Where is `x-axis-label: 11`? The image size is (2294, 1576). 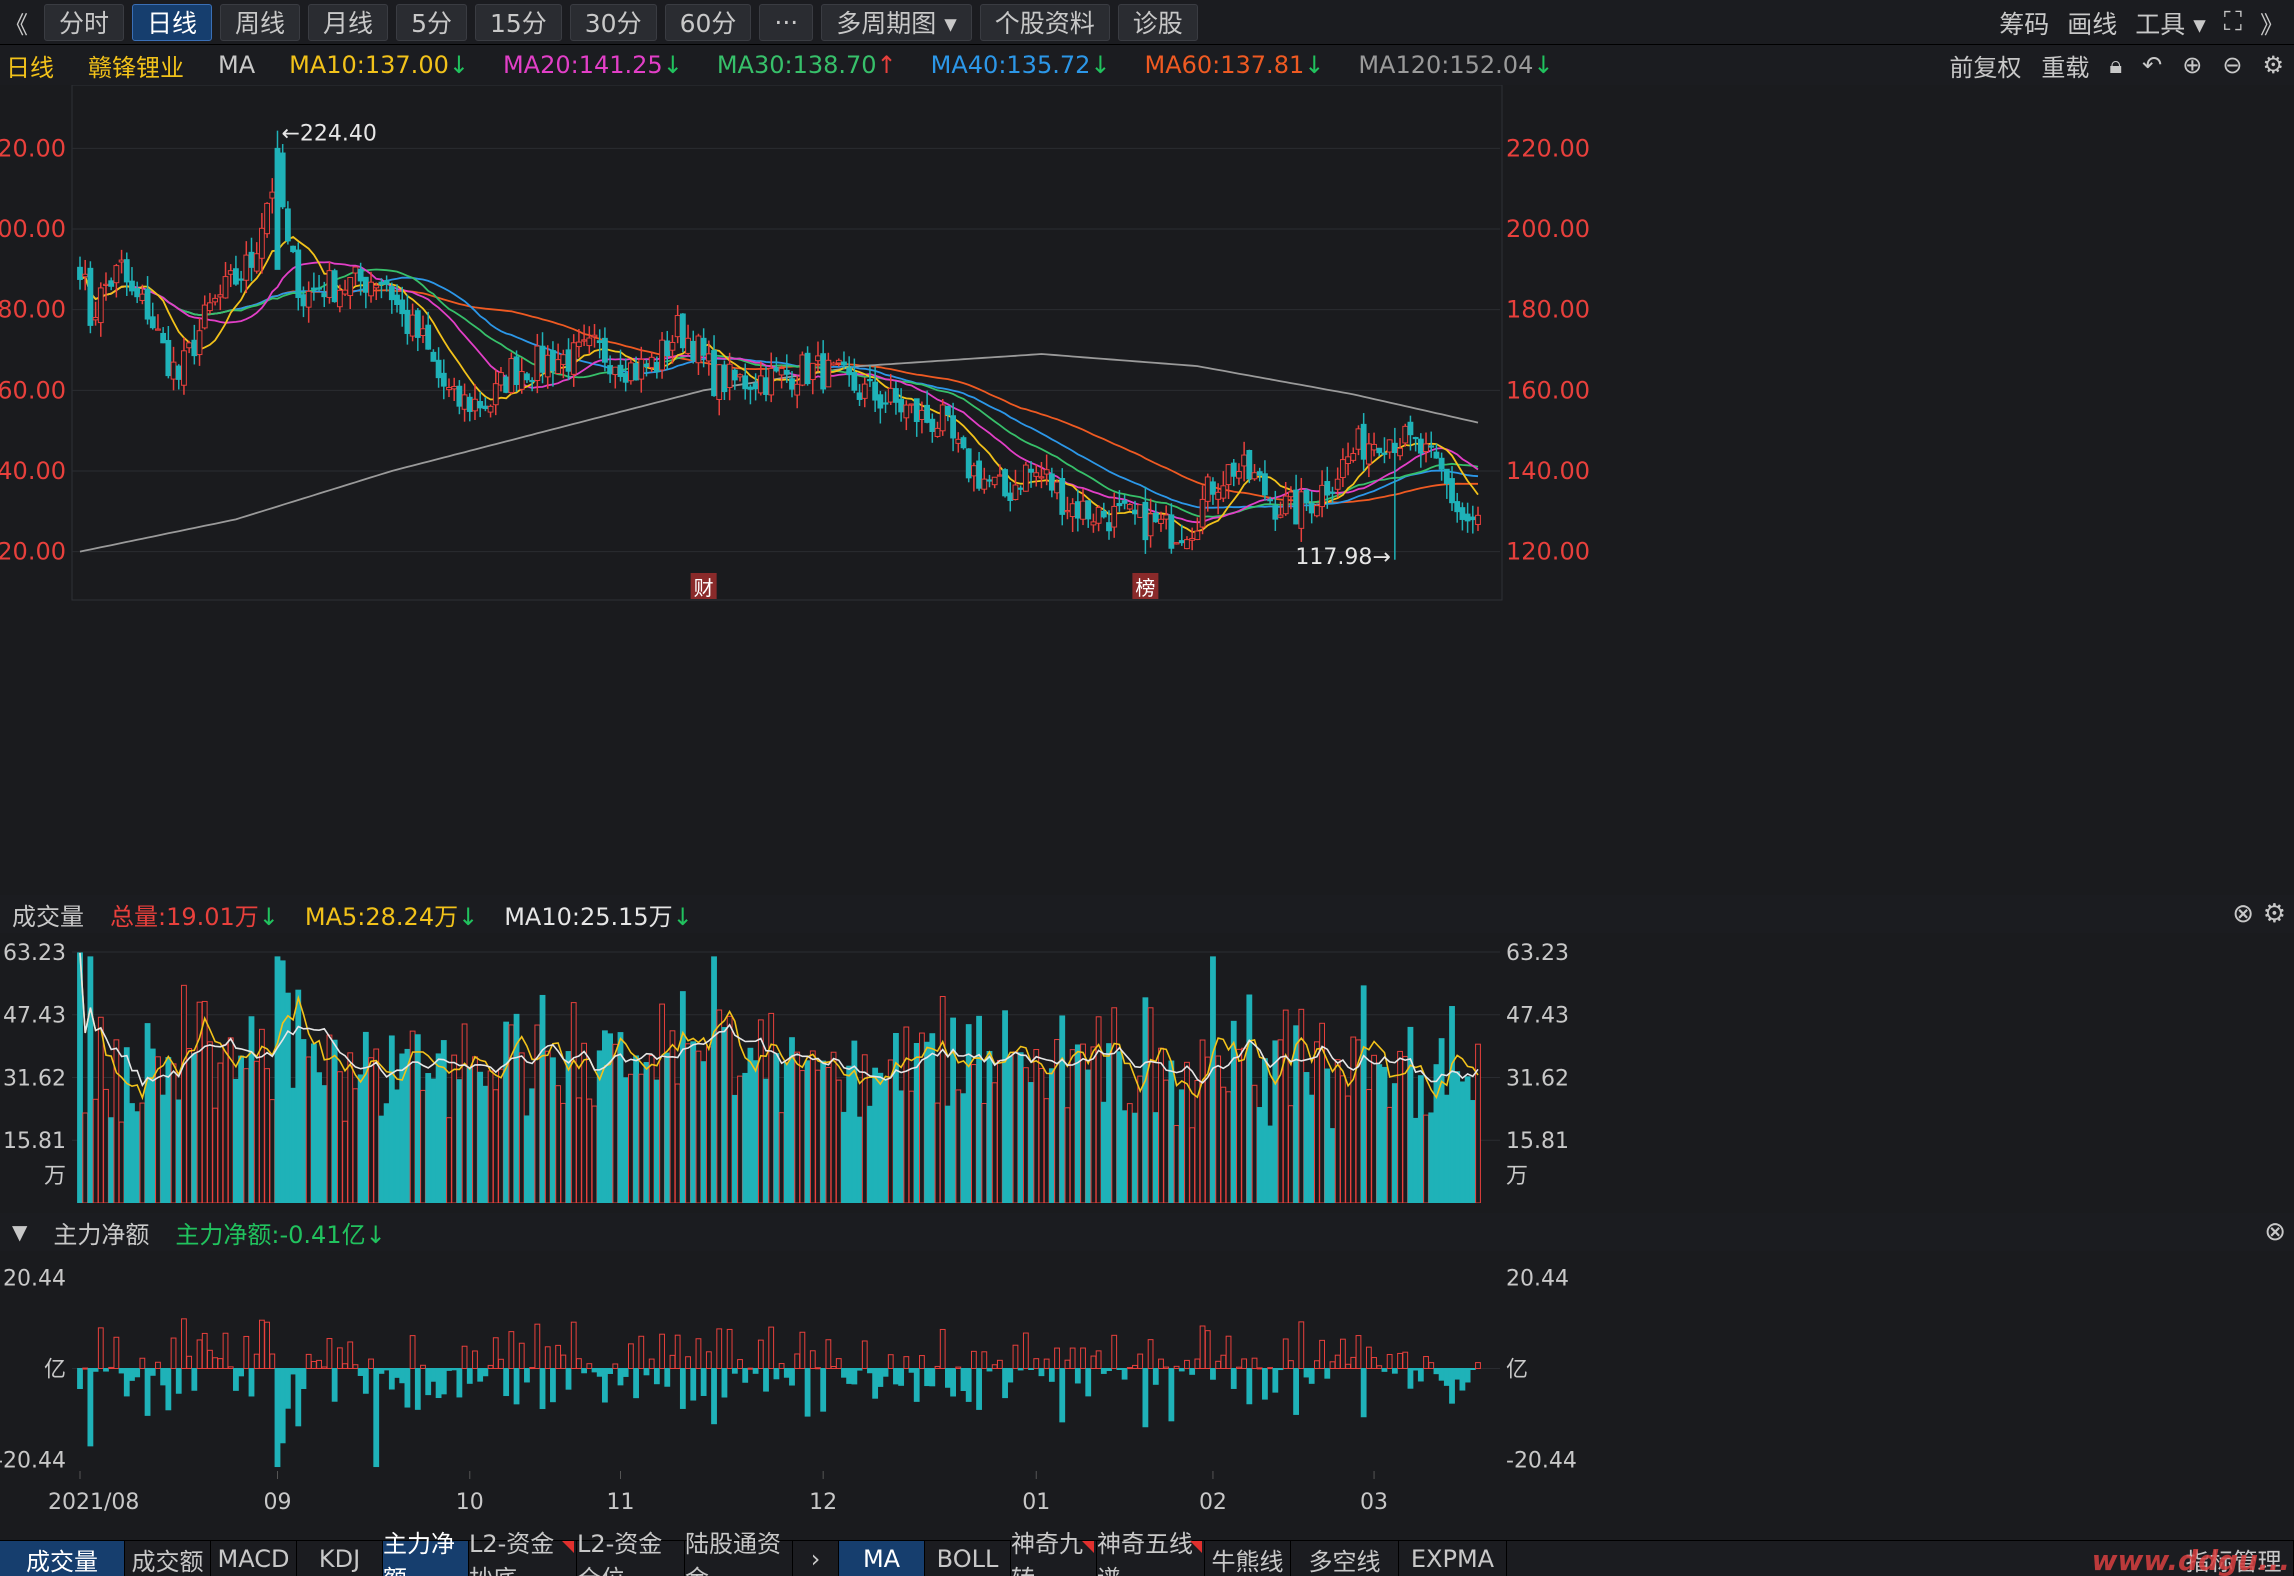 x-axis-label: 11 is located at coordinates (620, 1502).